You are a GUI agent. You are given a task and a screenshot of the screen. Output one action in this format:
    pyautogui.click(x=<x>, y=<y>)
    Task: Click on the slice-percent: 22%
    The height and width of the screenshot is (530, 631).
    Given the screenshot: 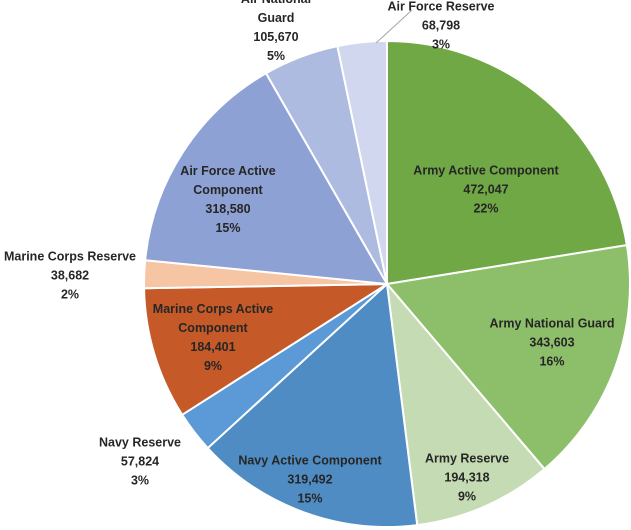 What is the action you would take?
    pyautogui.click(x=486, y=208)
    